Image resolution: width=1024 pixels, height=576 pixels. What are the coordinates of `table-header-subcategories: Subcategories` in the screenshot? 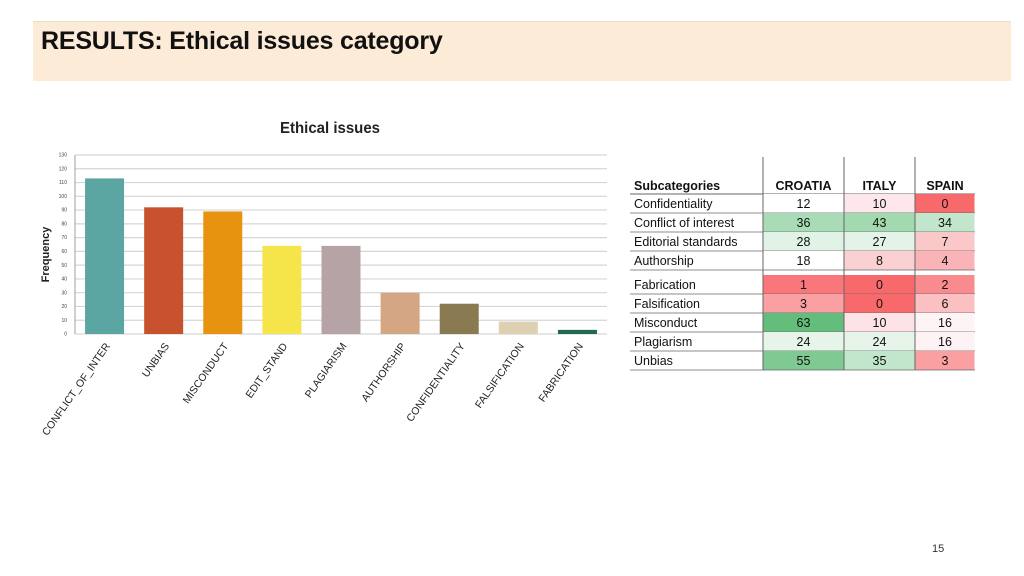 It's located at (677, 186).